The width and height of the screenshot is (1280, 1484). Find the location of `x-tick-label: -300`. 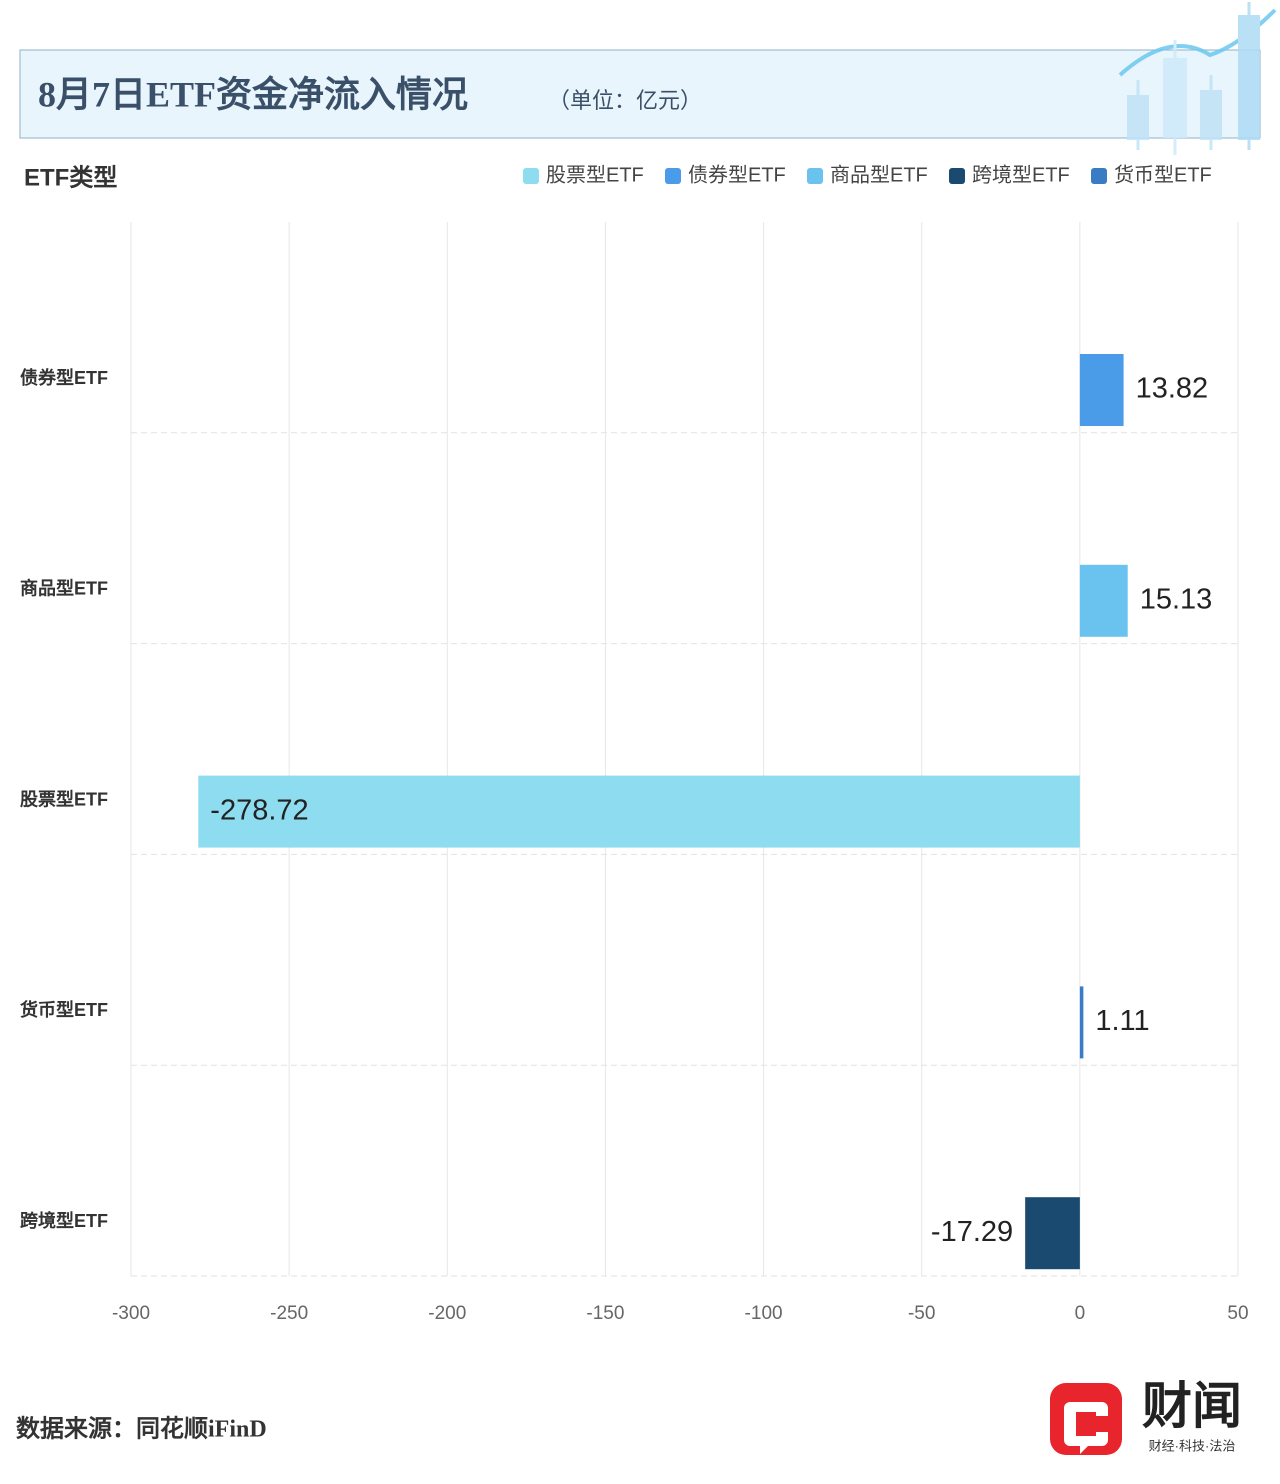

x-tick-label: -300 is located at coordinates (131, 1313).